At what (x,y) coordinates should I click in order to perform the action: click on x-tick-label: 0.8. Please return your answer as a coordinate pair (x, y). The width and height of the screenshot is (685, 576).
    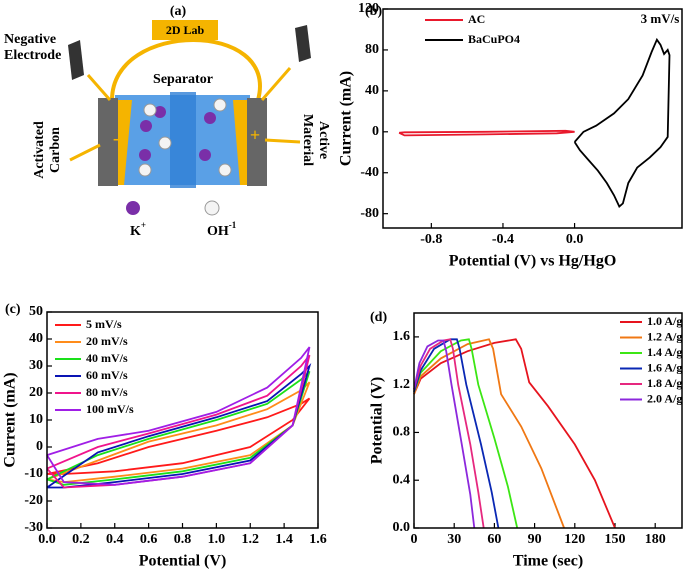
    Looking at the image, I should click on (183, 539).